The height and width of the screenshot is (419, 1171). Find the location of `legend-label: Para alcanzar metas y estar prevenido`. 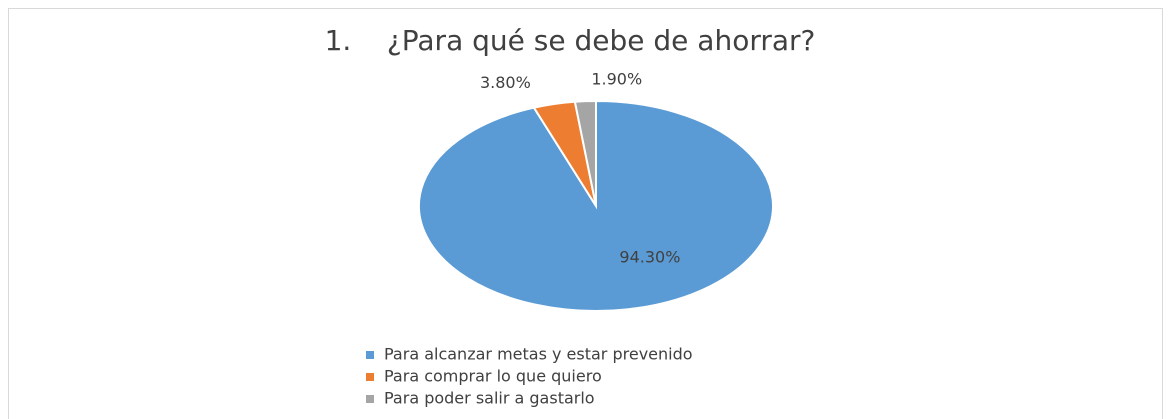

legend-label: Para alcanzar metas y estar prevenido is located at coordinates (538, 354).